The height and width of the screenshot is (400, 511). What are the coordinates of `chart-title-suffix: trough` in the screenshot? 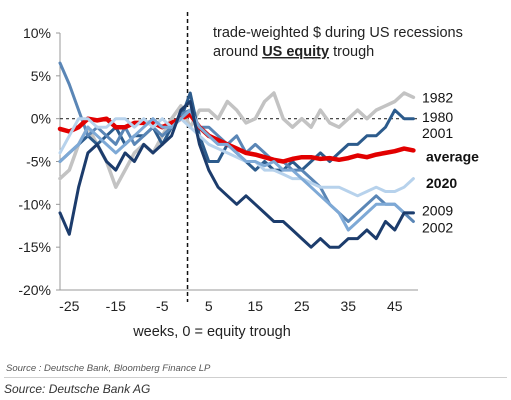 It's located at (351, 52).